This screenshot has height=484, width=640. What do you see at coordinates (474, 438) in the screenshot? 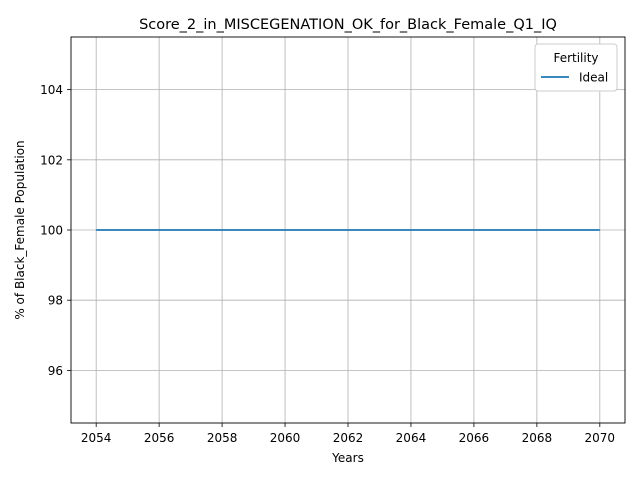
I see `x-tick-label: 2066` at bounding box center [474, 438].